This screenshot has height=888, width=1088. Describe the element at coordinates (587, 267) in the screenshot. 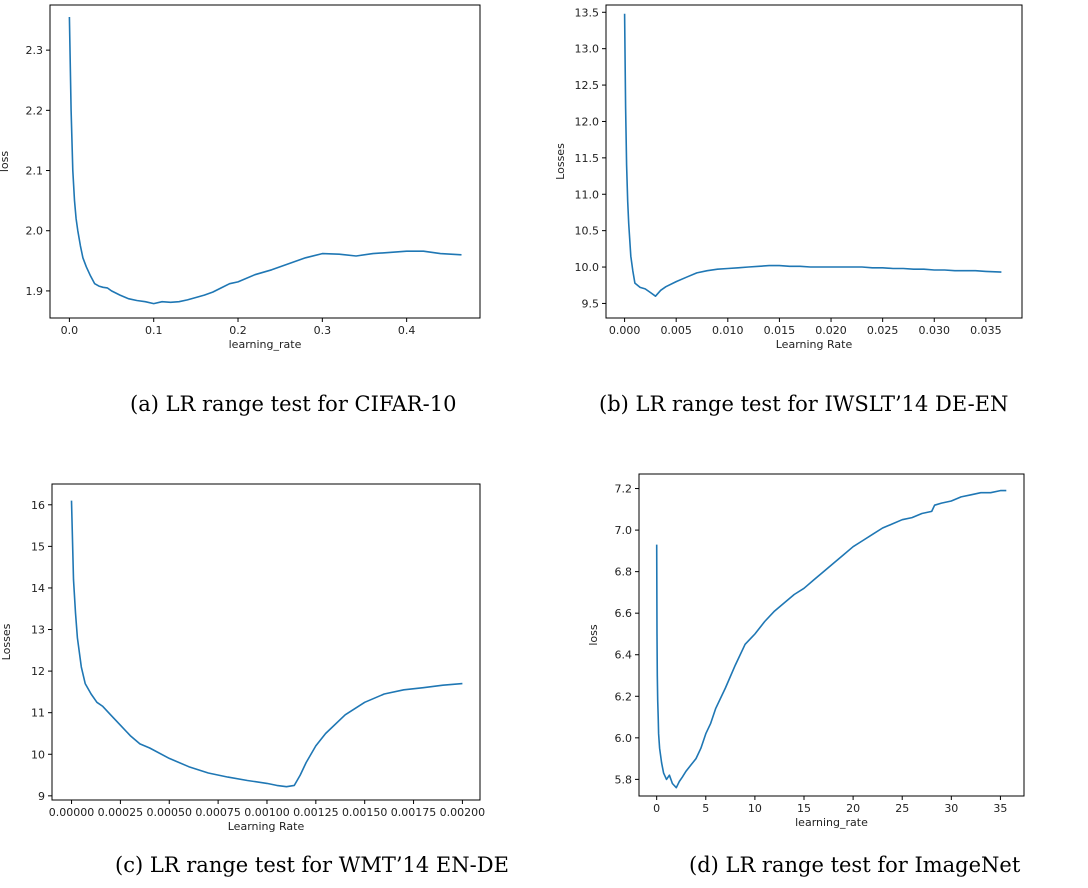

I see `y-tick-label: 10.0` at that location.